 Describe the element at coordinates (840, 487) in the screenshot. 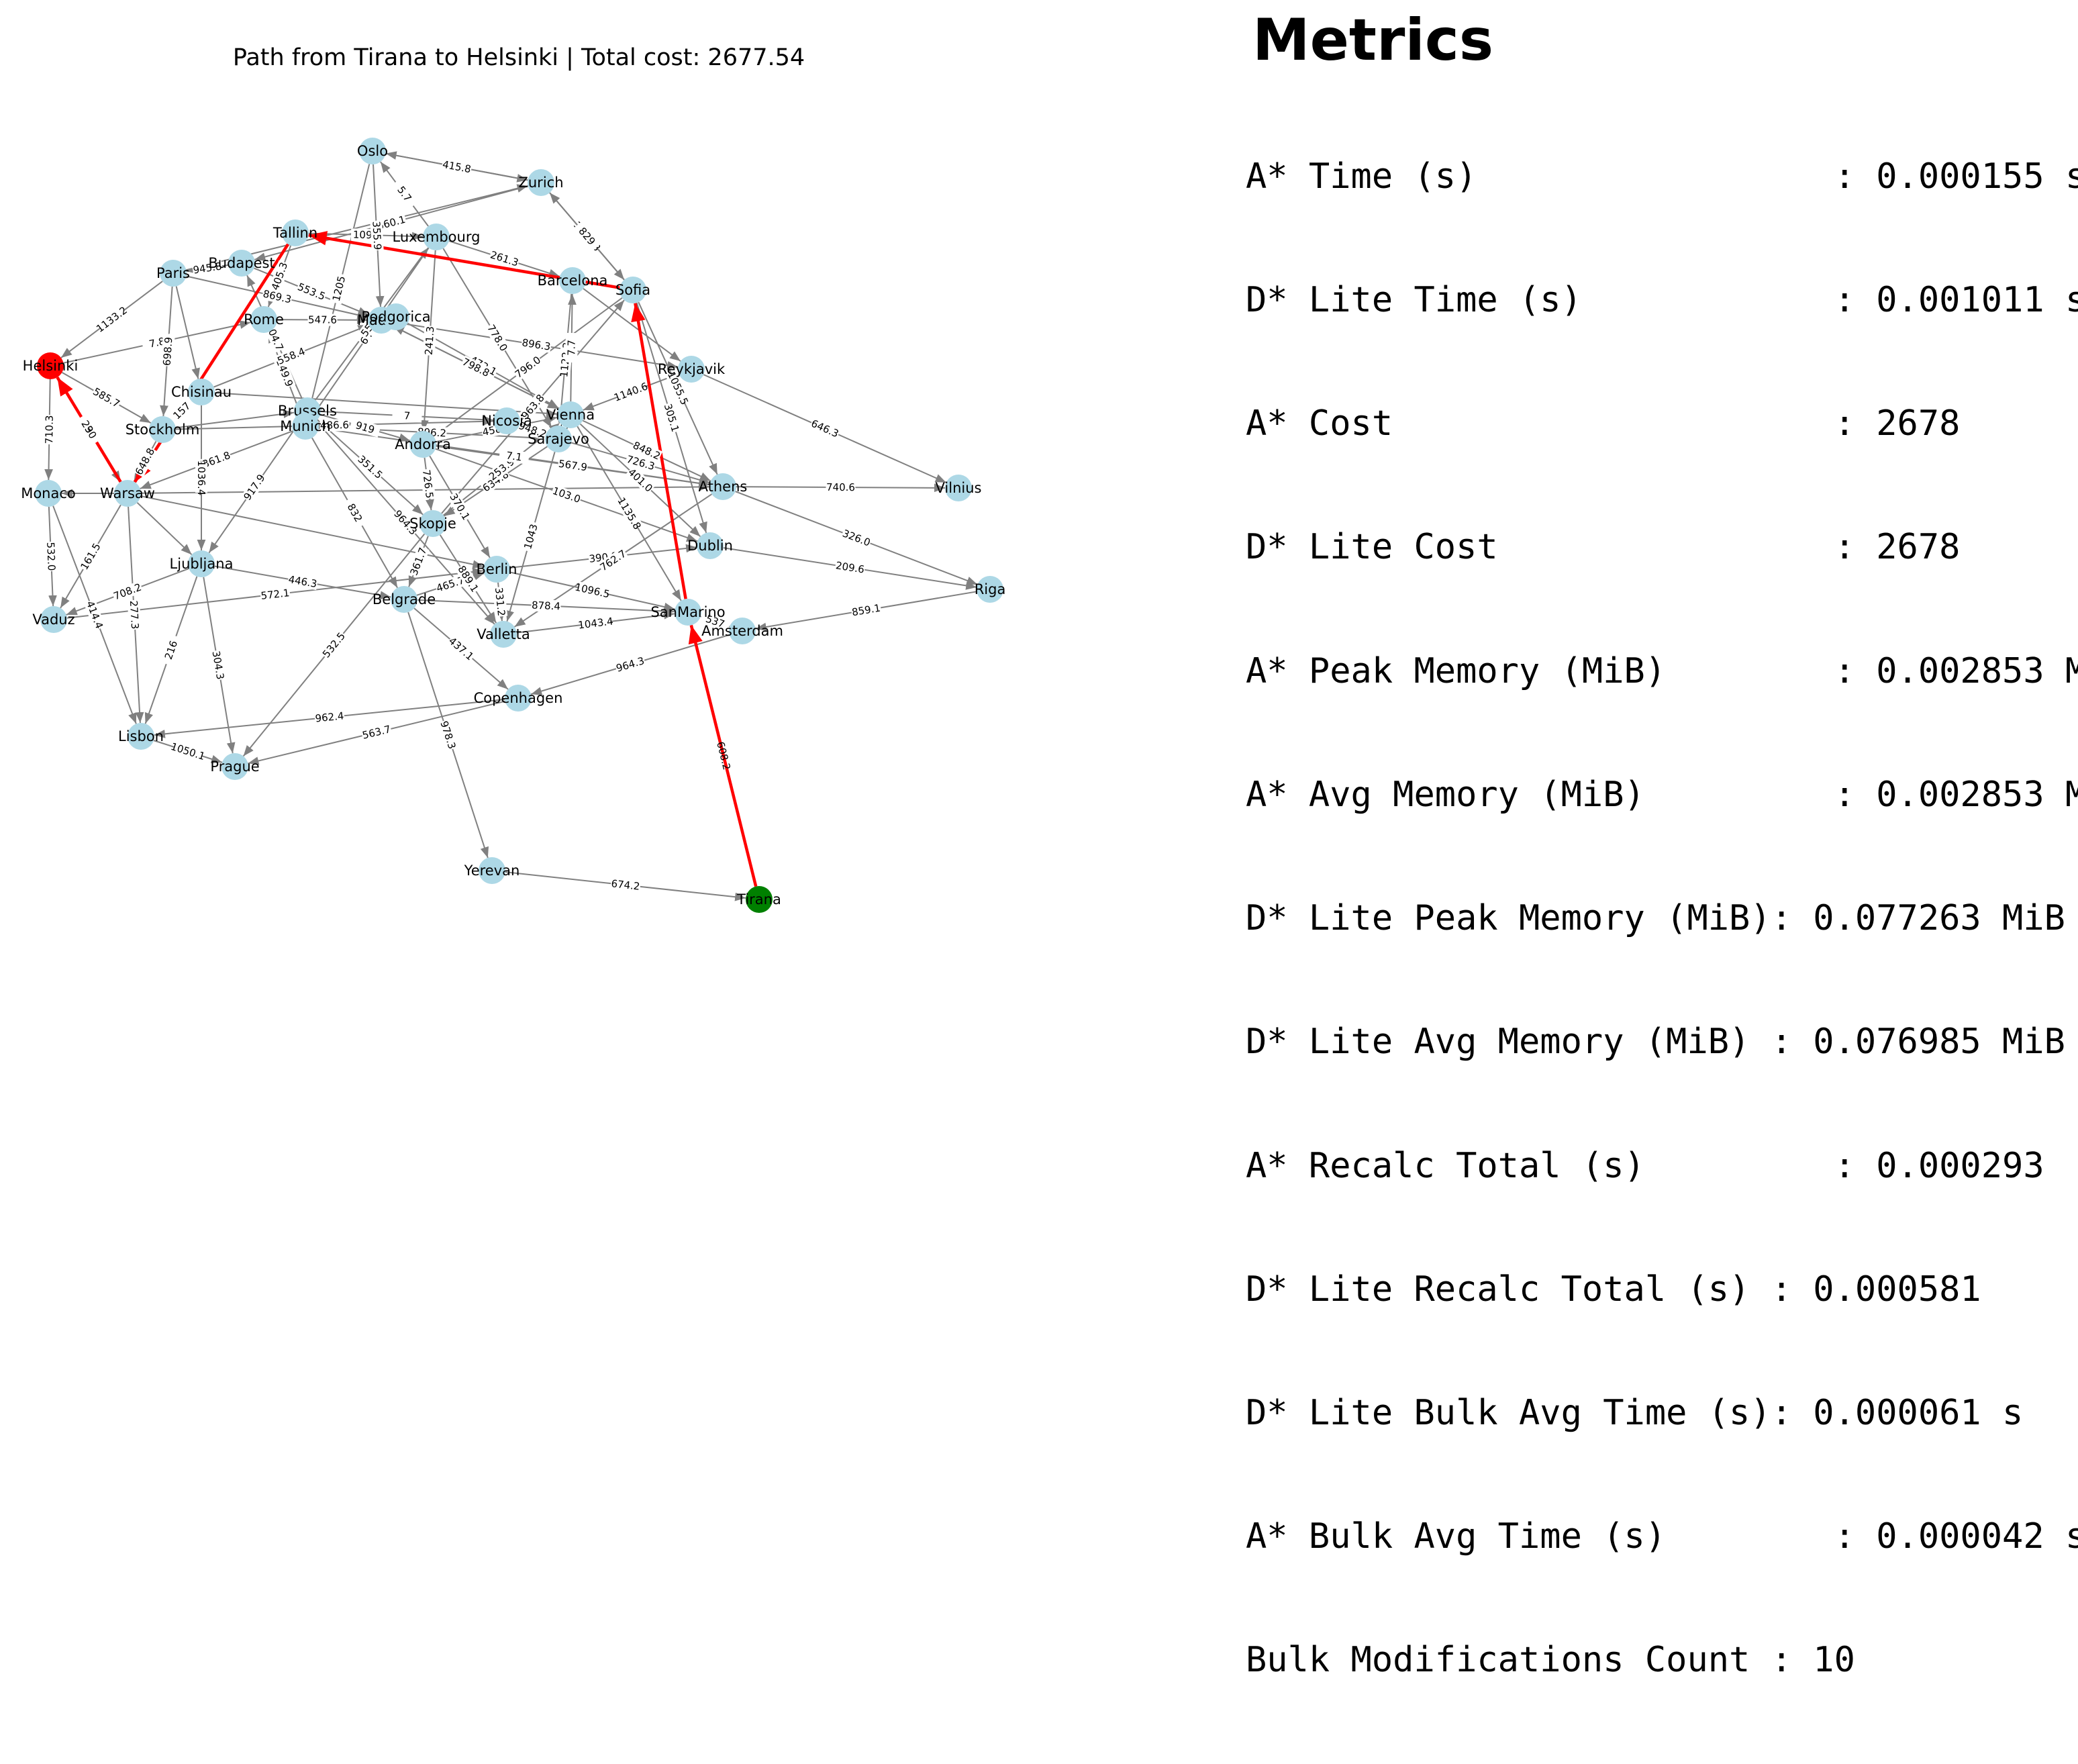

I see `edge-weight-label: 740.6` at that location.